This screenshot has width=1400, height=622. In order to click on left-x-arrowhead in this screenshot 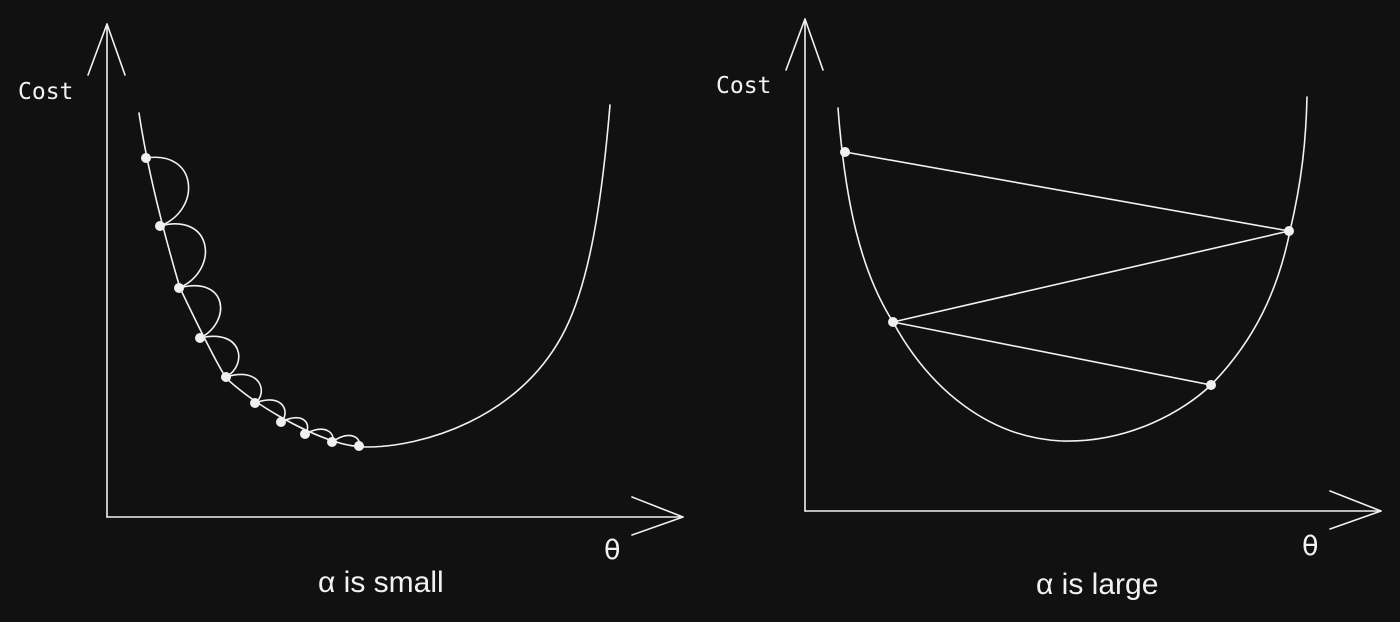, I will do `click(657, 516)`.